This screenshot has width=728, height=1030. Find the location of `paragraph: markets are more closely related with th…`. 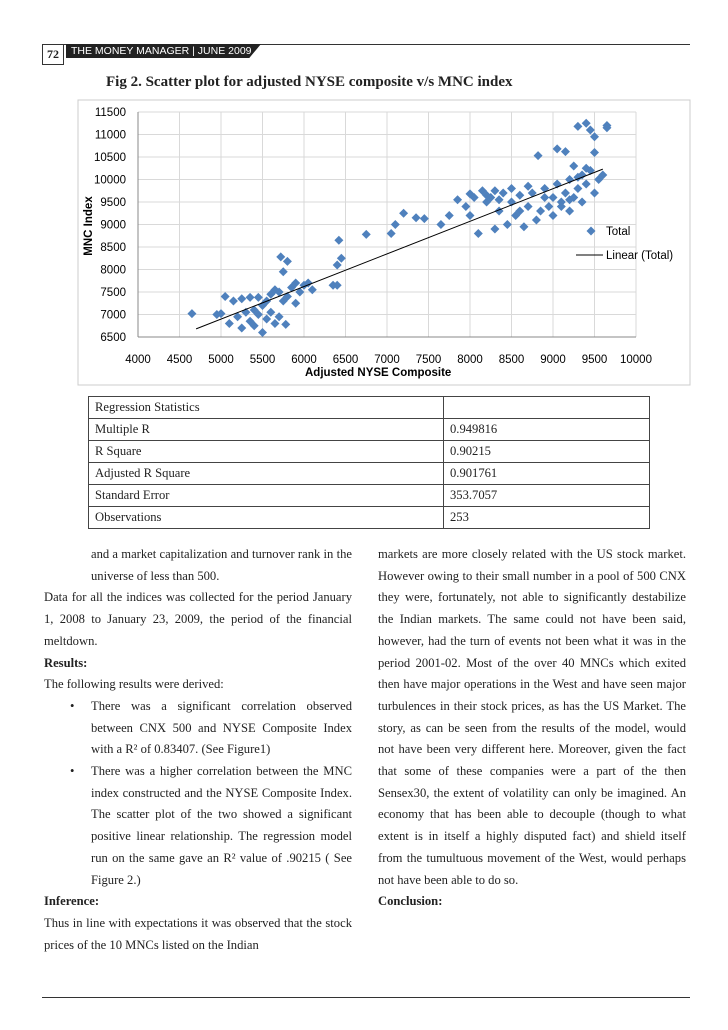

paragraph: markets are more closely related with th… is located at coordinates (532, 717).